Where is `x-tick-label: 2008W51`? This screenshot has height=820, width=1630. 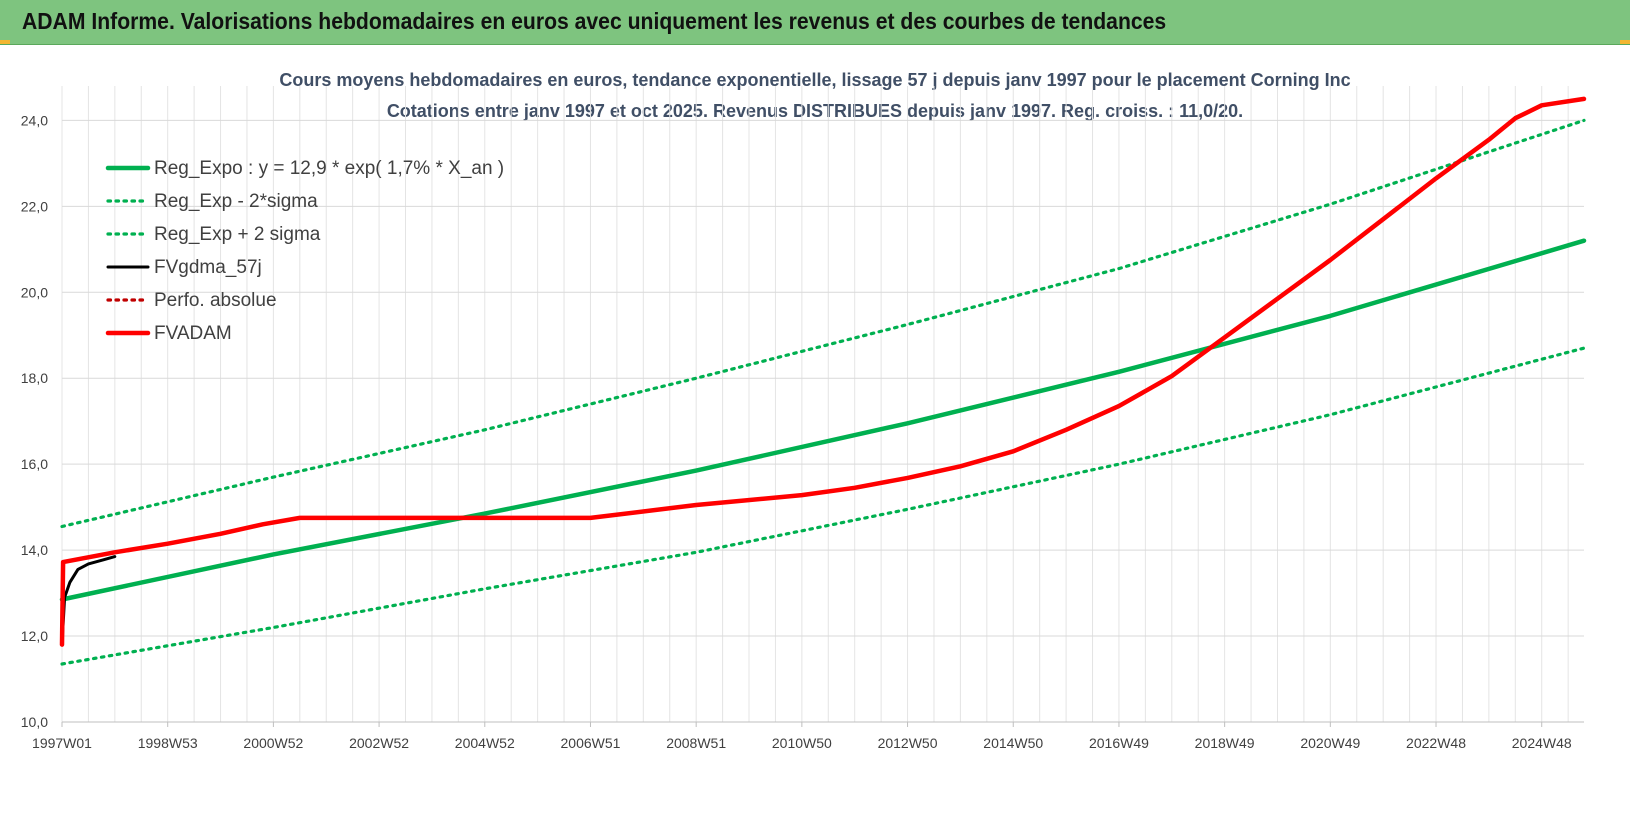 x-tick-label: 2008W51 is located at coordinates (696, 743).